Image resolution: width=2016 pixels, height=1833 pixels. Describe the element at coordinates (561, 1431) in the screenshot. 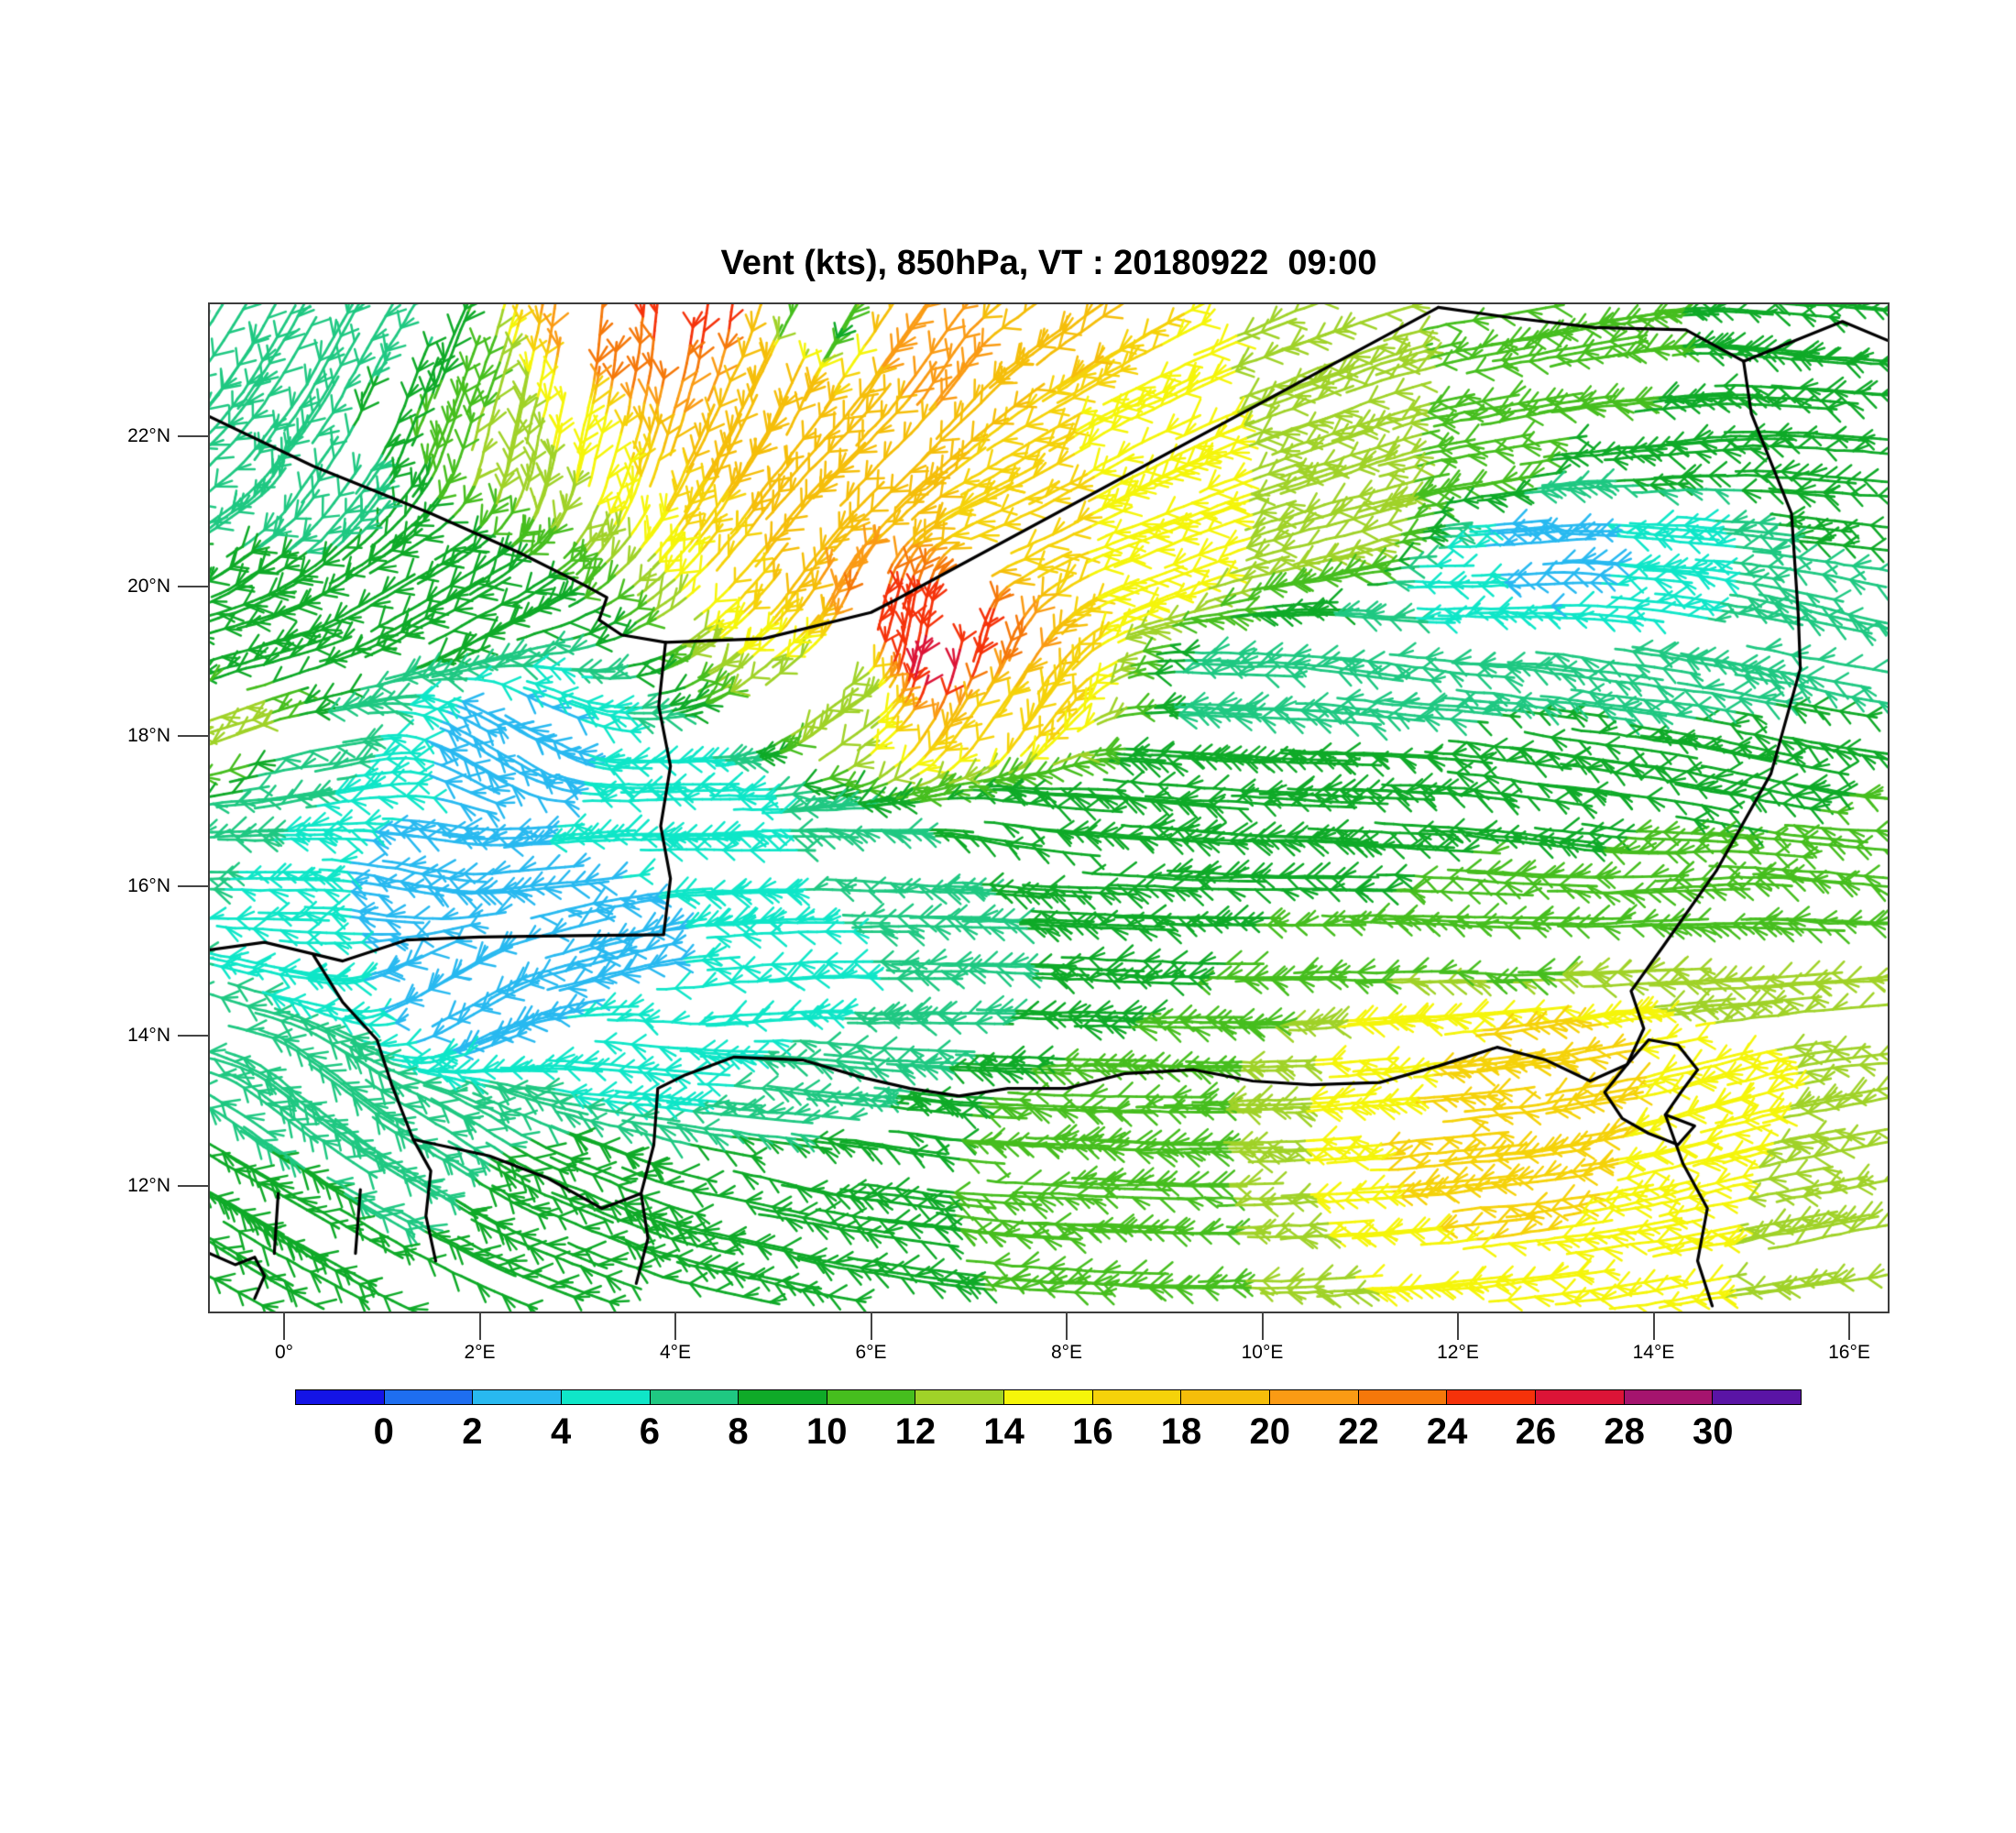

I see `colorbar-tick-label: 4` at that location.